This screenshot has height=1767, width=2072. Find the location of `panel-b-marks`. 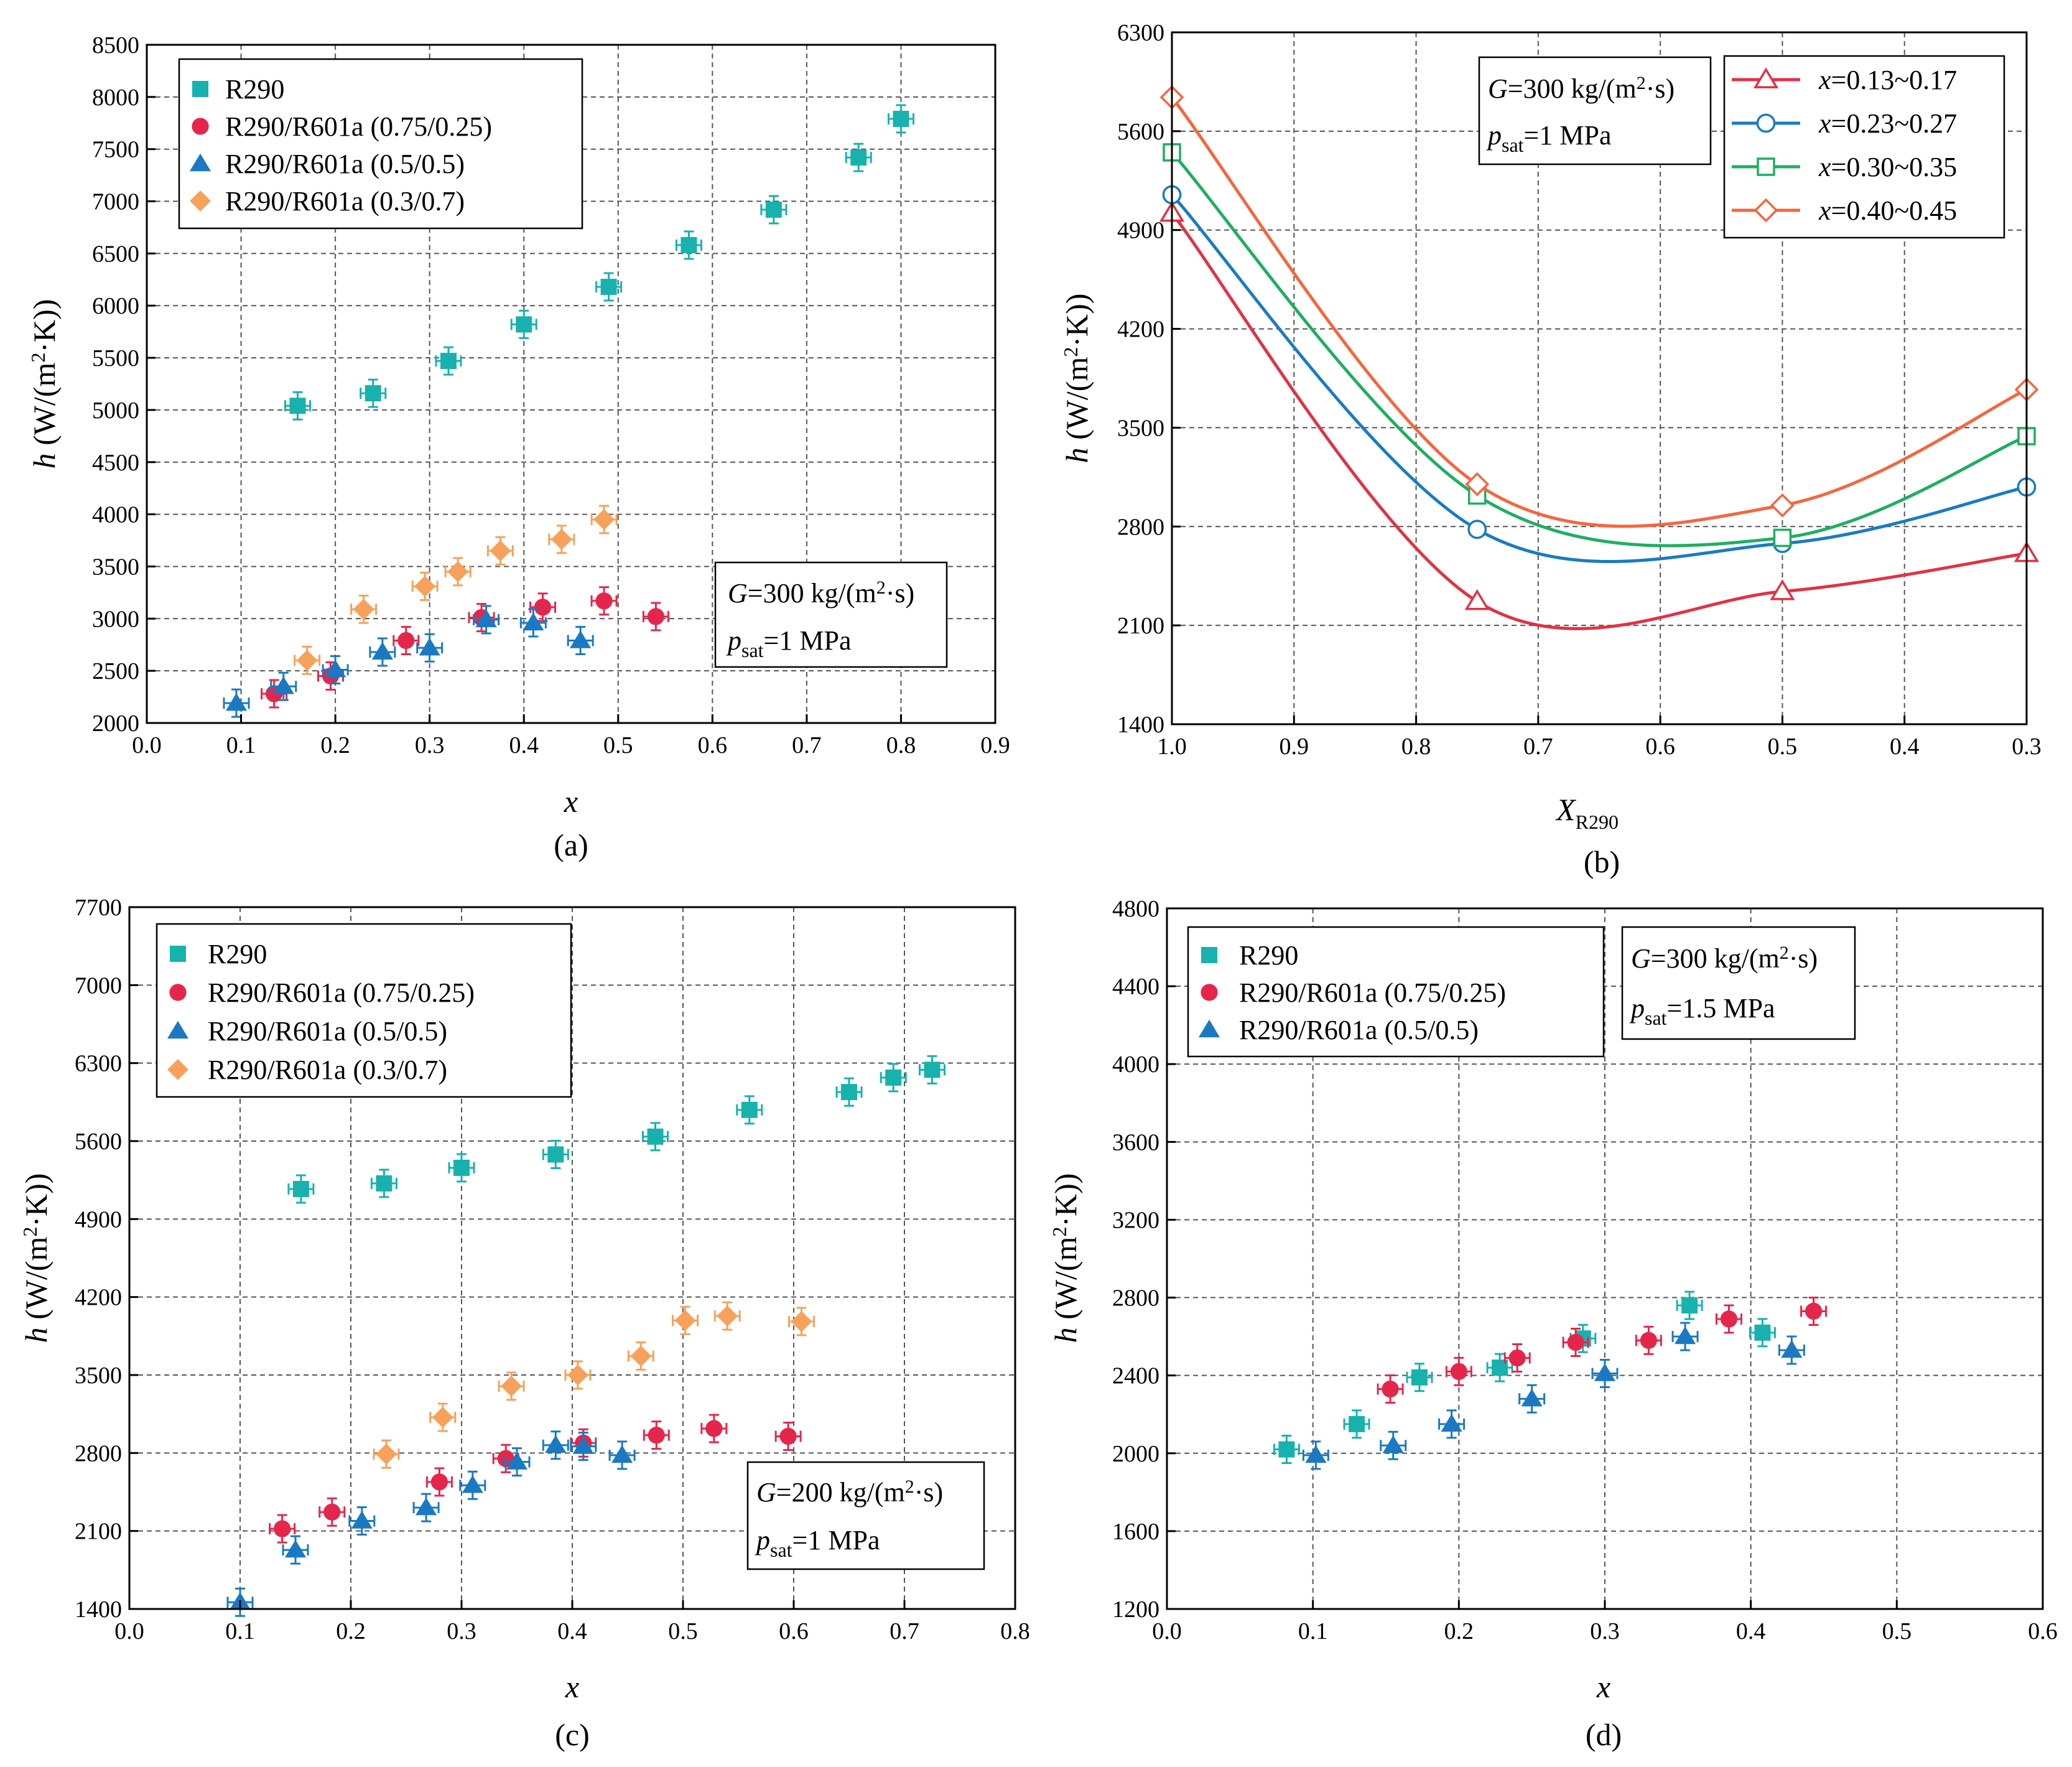

panel-b-marks is located at coordinates (1599, 357).